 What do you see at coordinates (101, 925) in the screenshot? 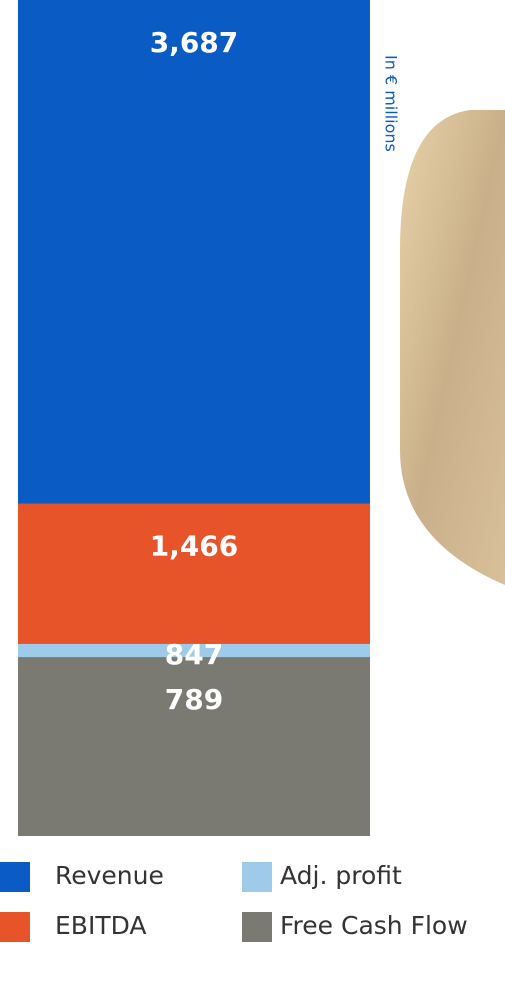
I see `legend-label: EBITDA` at bounding box center [101, 925].